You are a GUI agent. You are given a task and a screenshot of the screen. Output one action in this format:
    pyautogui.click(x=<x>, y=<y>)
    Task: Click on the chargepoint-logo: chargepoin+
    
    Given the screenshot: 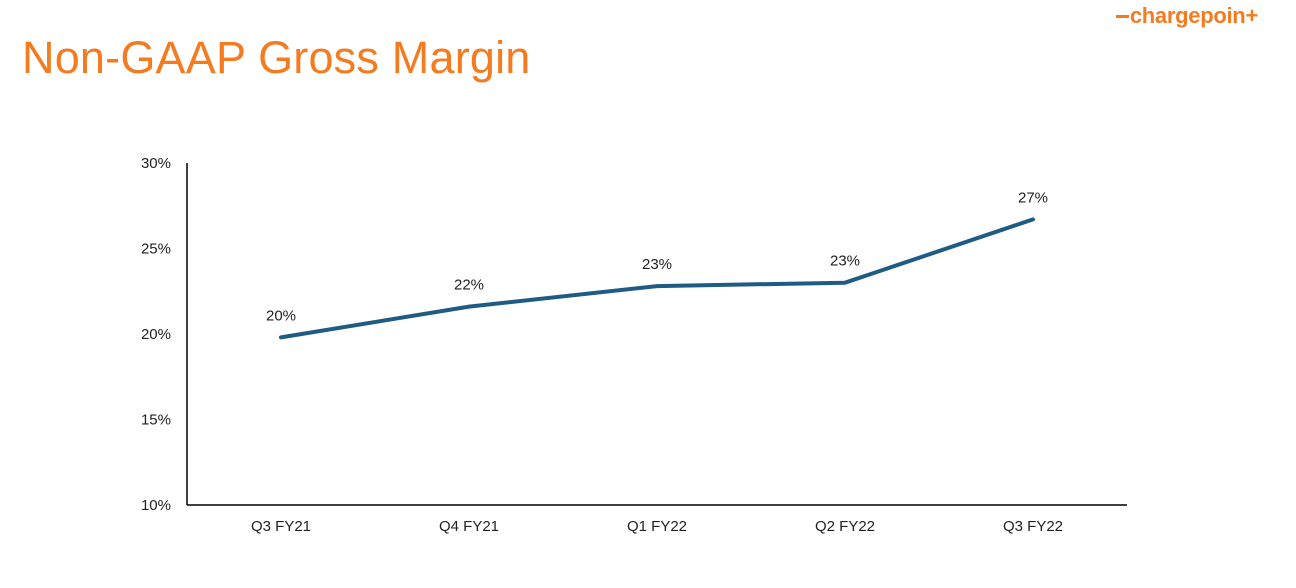 What is the action you would take?
    pyautogui.click(x=1186, y=16)
    